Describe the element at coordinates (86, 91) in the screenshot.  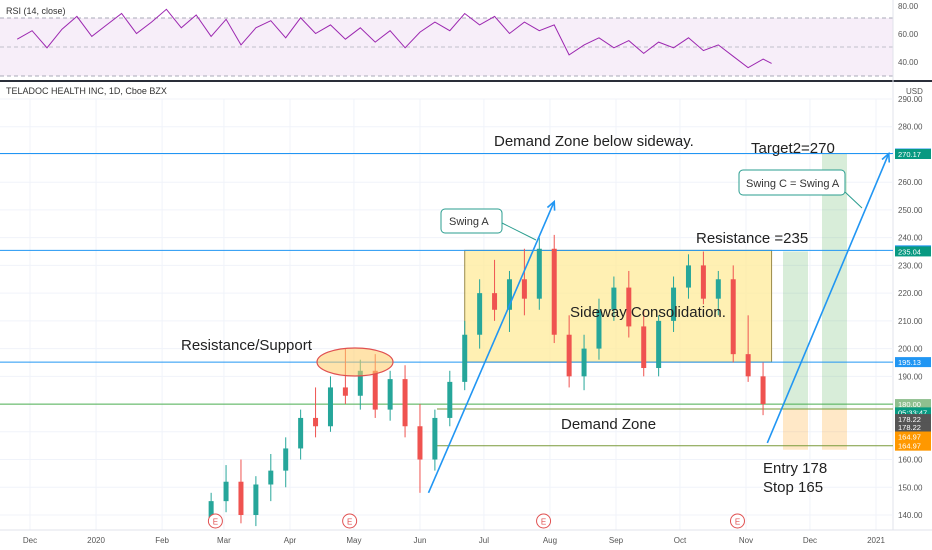
I see `symbol-title: TELADOC HEALTH INC, 1D, Cboe BZX` at that location.